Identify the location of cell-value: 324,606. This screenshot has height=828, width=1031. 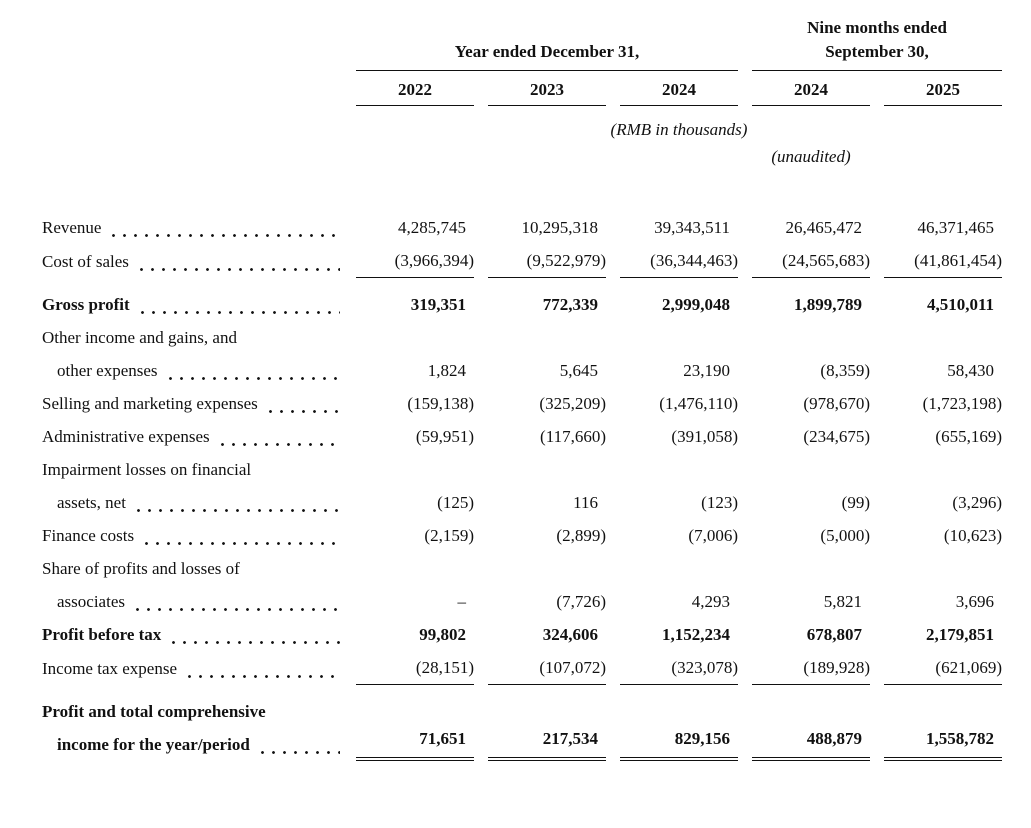
(570, 634).